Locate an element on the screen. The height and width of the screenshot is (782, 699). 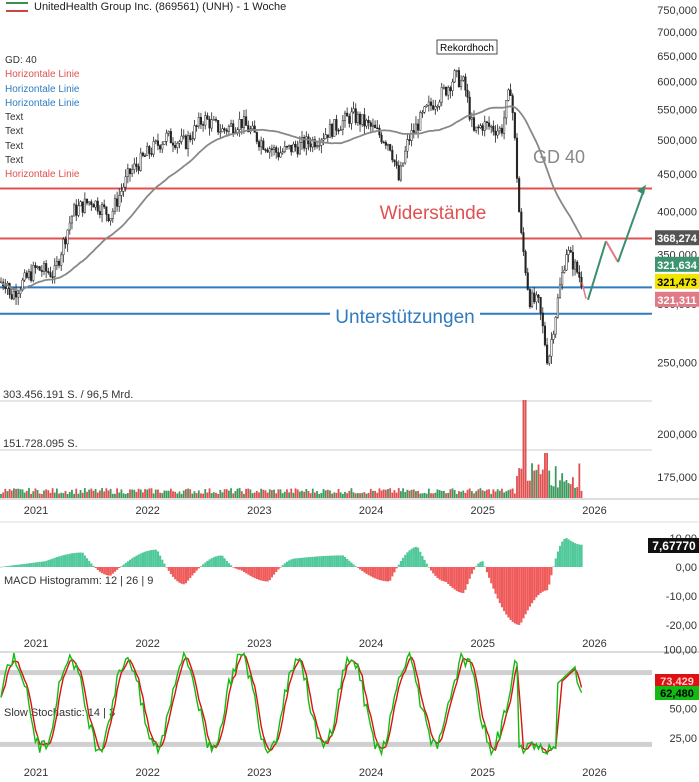
volume-bars is located at coordinates (291, 449).